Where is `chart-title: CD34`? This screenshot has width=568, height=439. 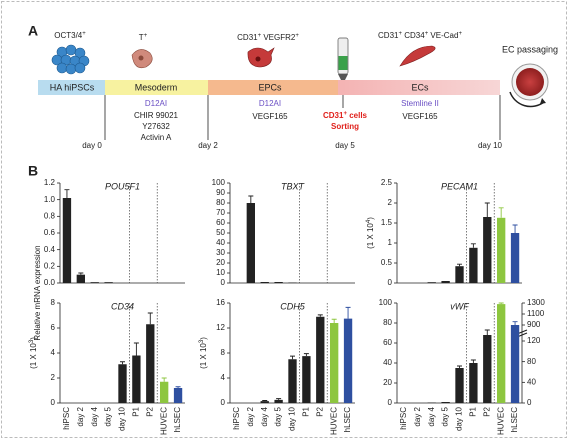 chart-title: CD34 is located at coordinates (122, 306).